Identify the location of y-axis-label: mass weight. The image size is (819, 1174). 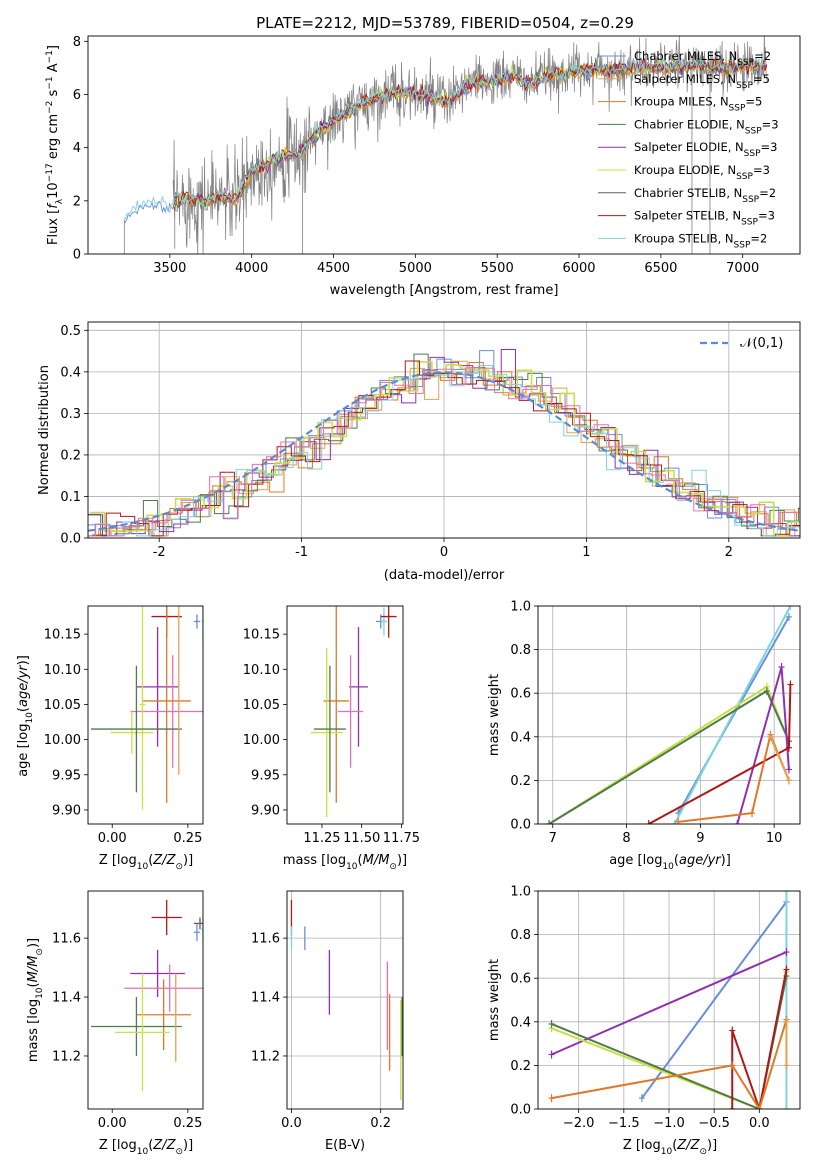
(494, 1000).